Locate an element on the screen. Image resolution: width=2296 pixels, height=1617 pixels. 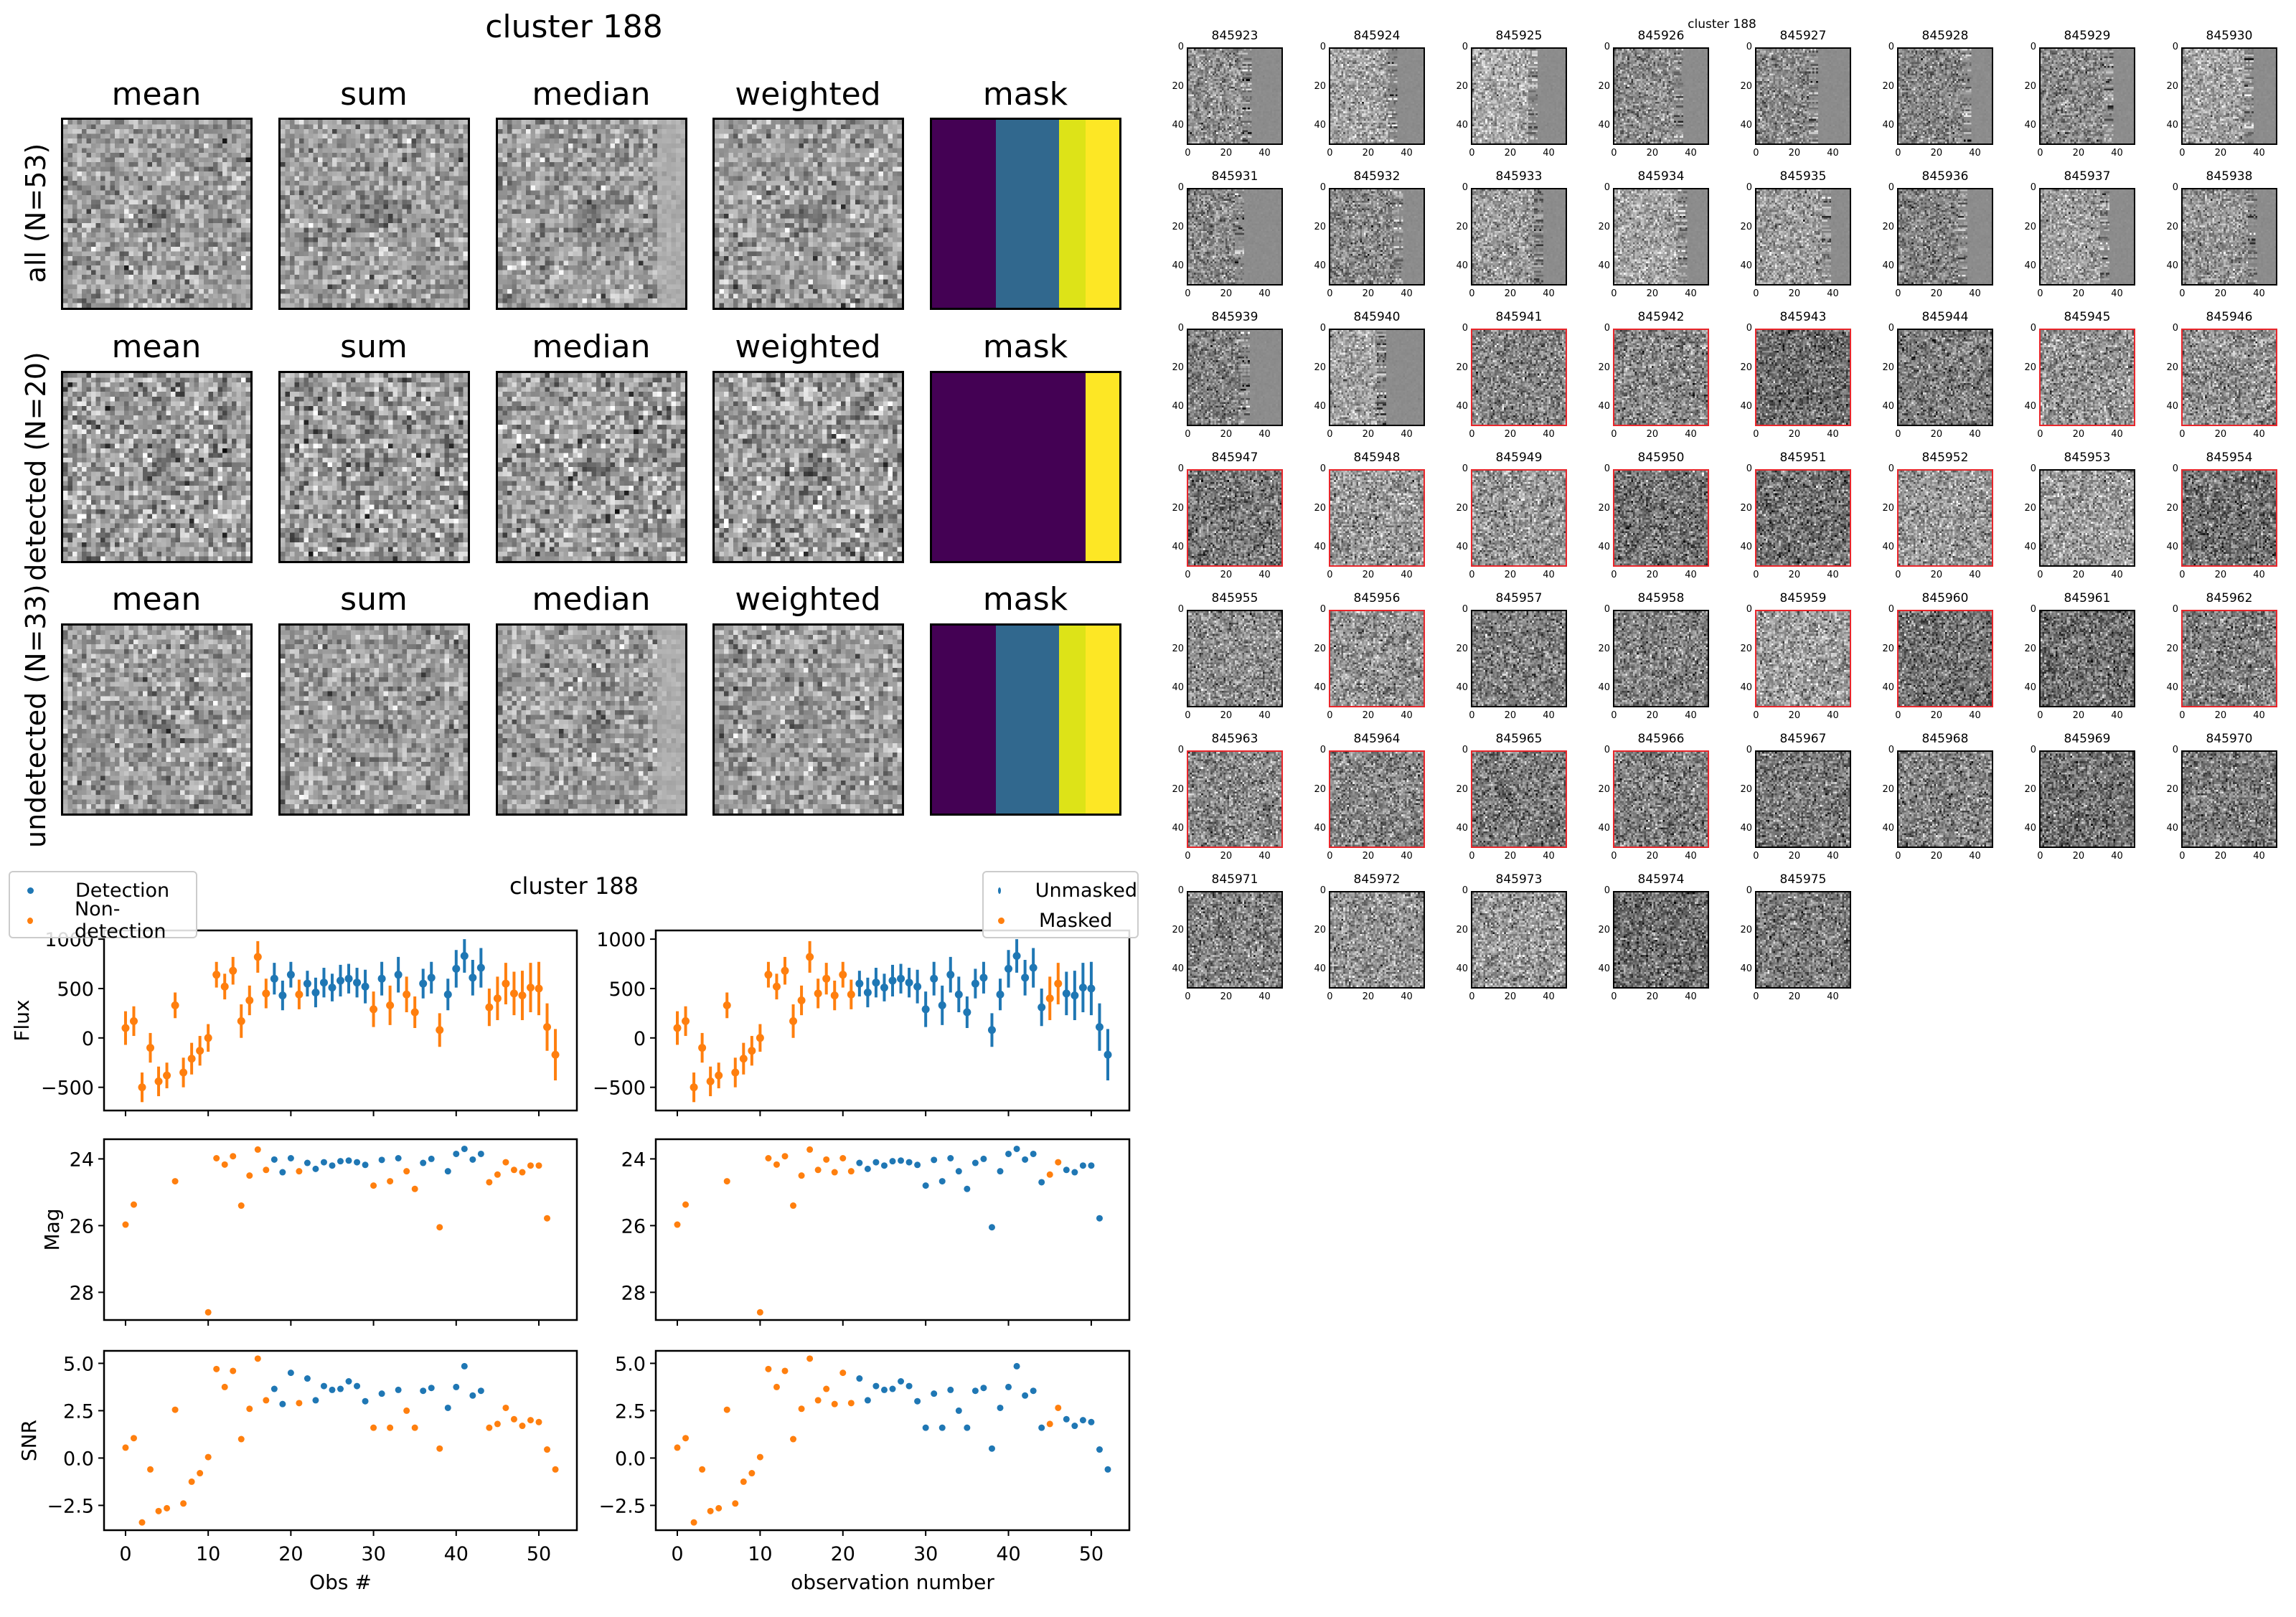
column-title-median: median is located at coordinates (592, 599).